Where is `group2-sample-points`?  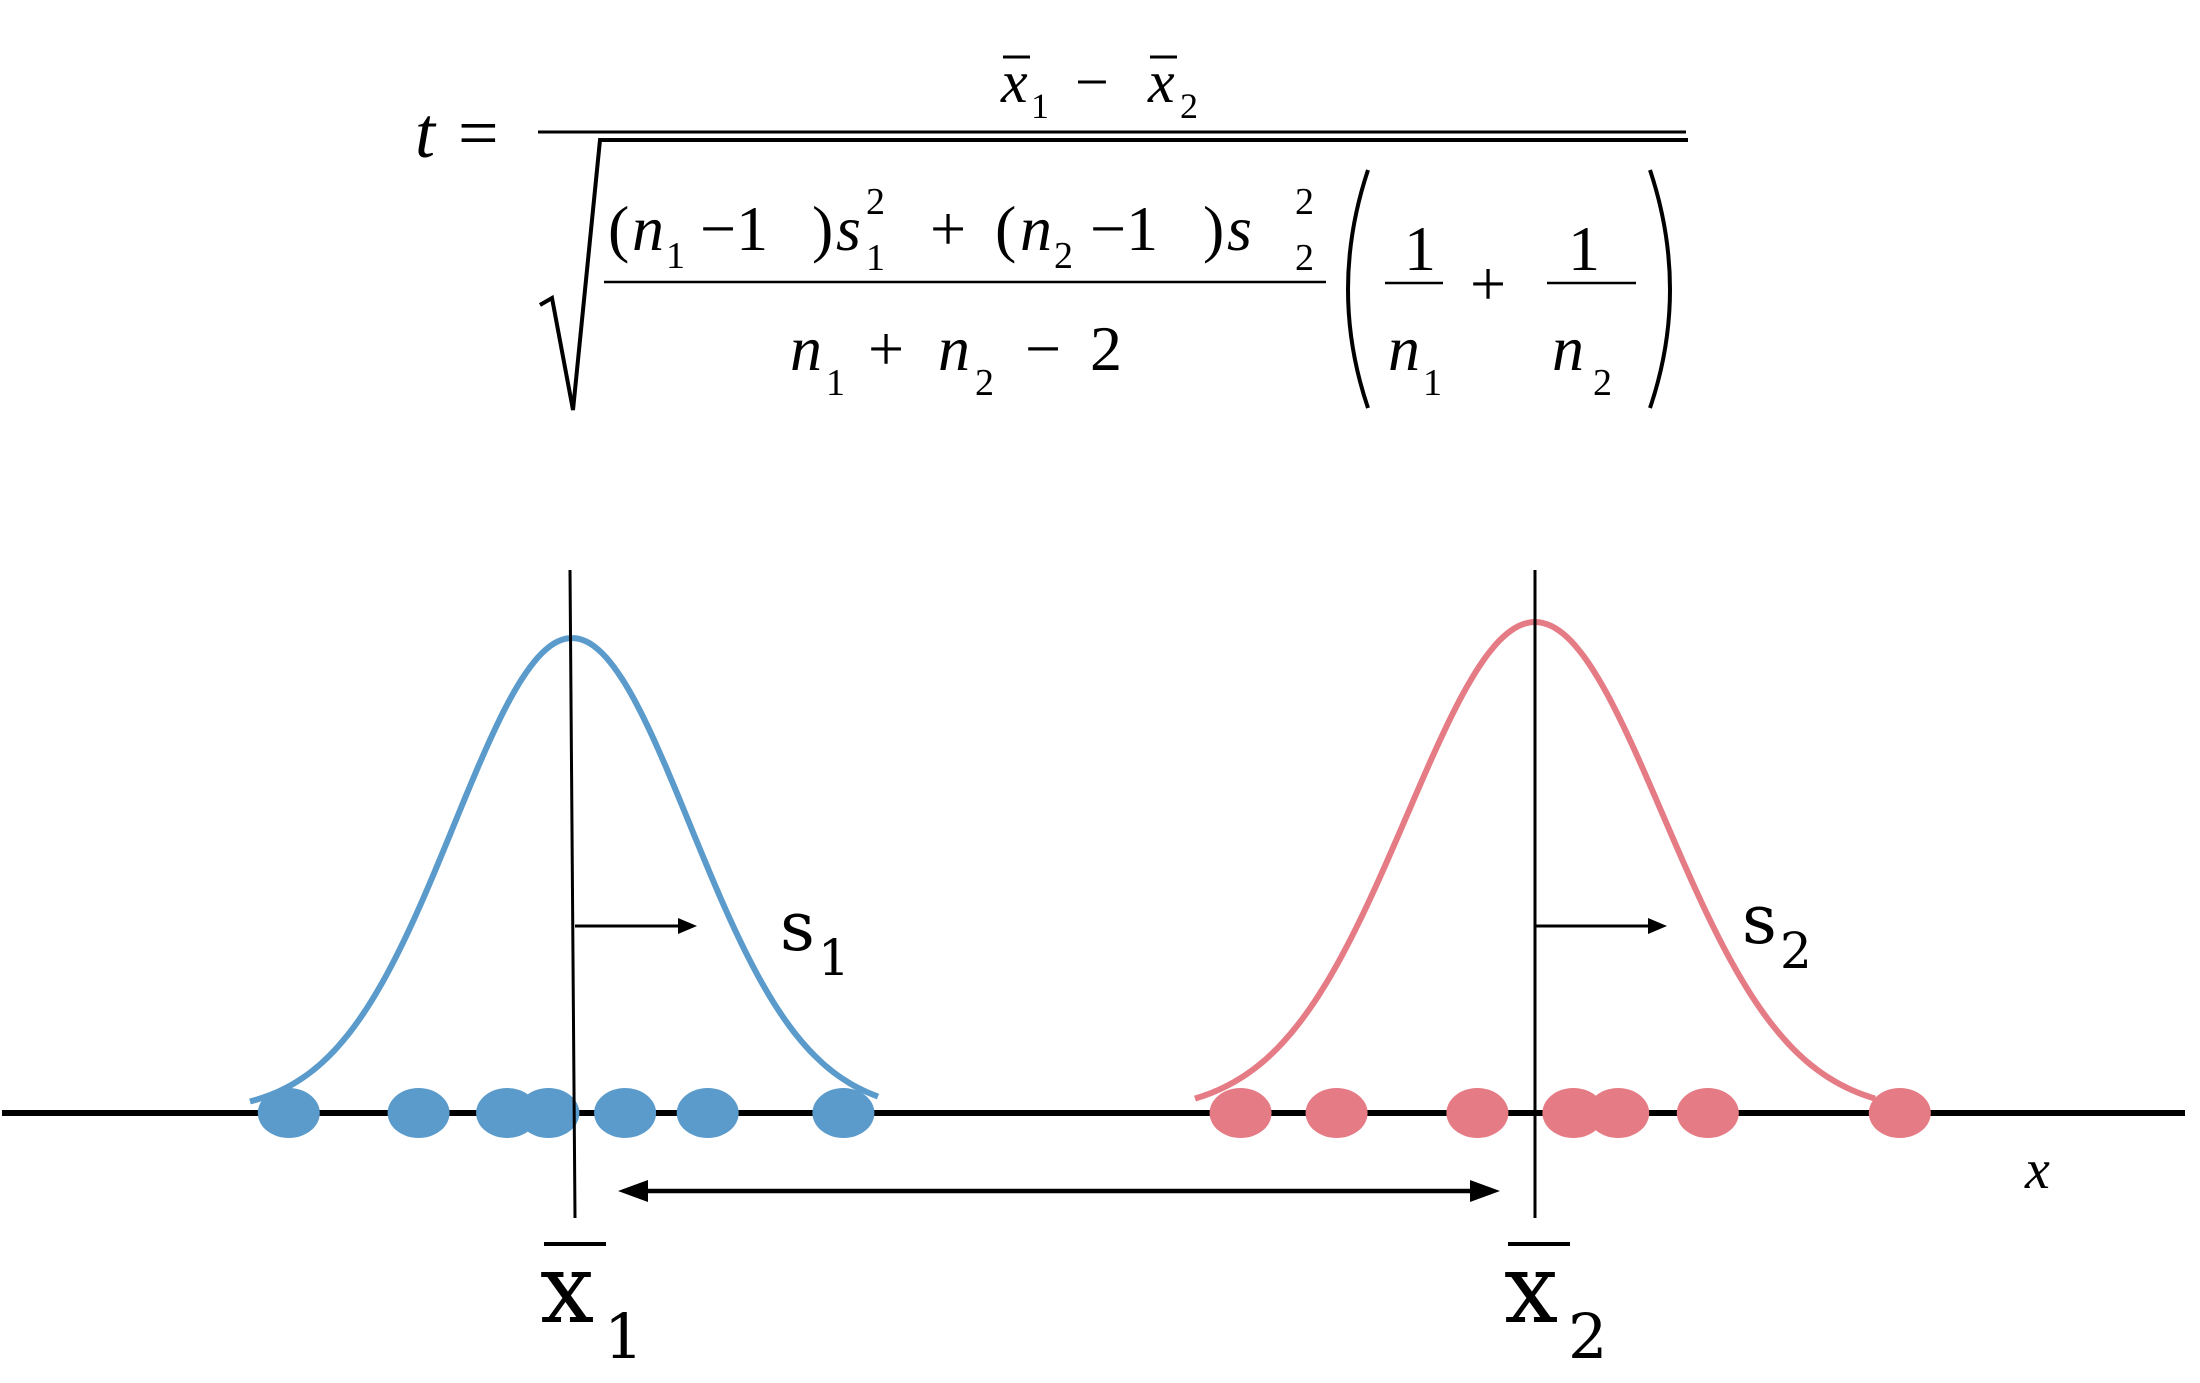 group2-sample-points is located at coordinates (1570, 1113).